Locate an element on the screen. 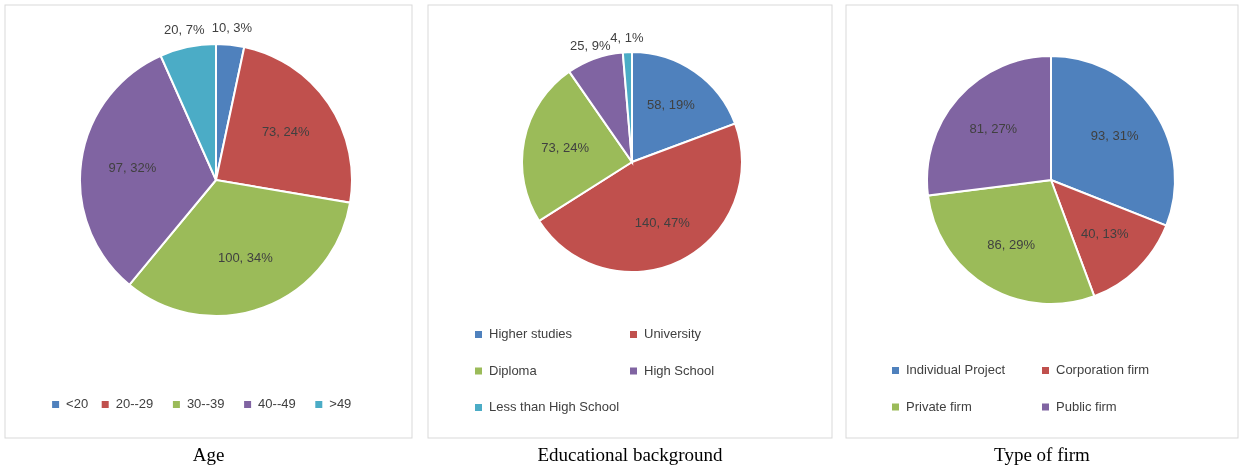 This screenshot has width=1243, height=472. legend-label: High School is located at coordinates (679, 370).